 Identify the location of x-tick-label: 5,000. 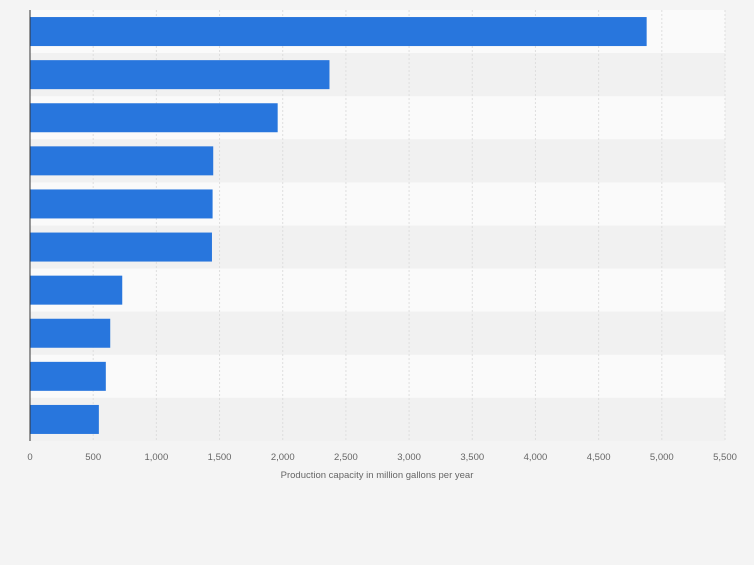
(662, 457).